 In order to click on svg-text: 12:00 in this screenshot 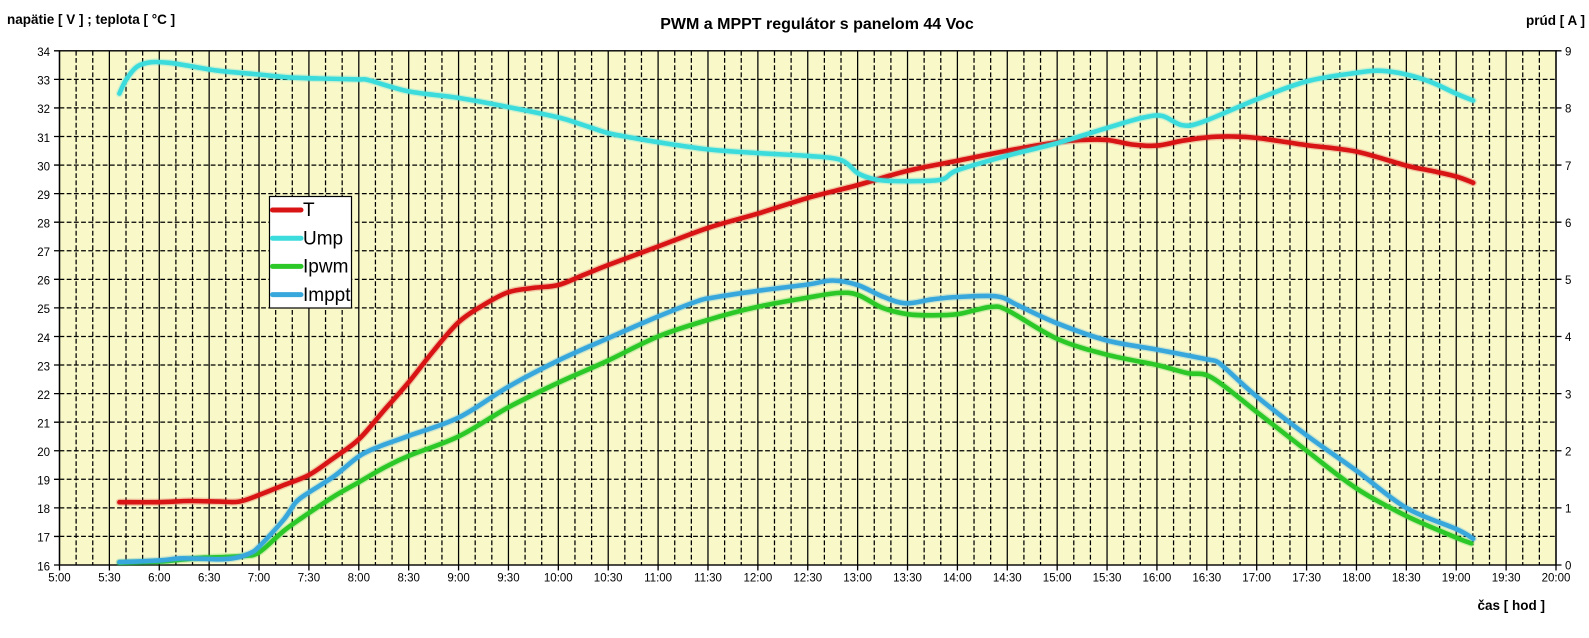, I will do `click(758, 579)`.